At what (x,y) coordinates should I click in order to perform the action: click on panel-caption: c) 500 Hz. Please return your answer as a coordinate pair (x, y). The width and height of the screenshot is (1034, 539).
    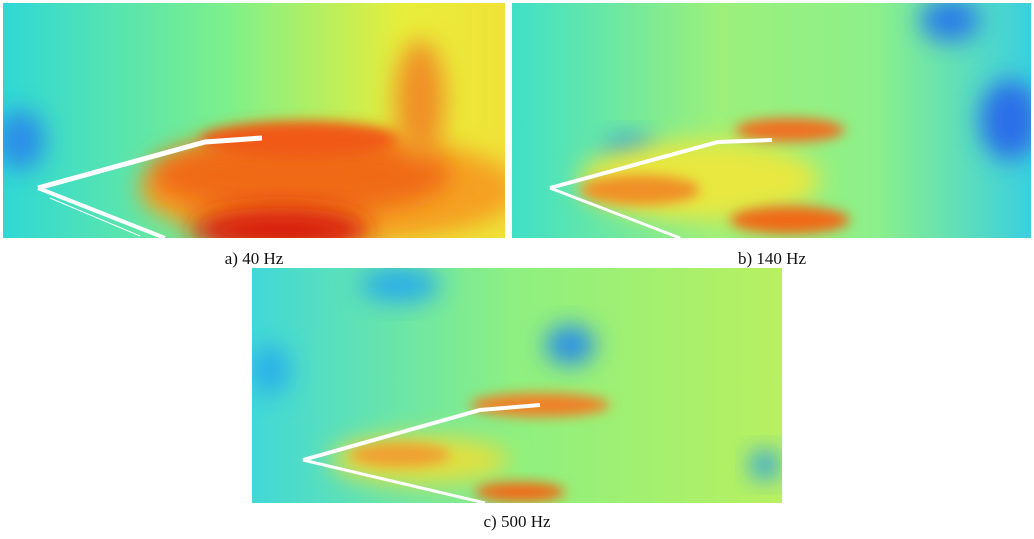
    Looking at the image, I should click on (516, 521).